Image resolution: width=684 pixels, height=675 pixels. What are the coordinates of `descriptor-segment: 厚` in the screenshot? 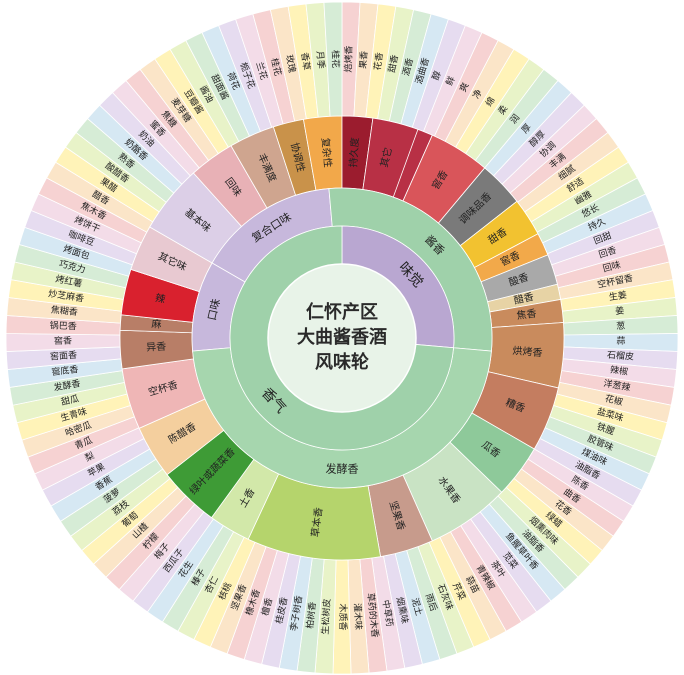 It's located at (528, 128).